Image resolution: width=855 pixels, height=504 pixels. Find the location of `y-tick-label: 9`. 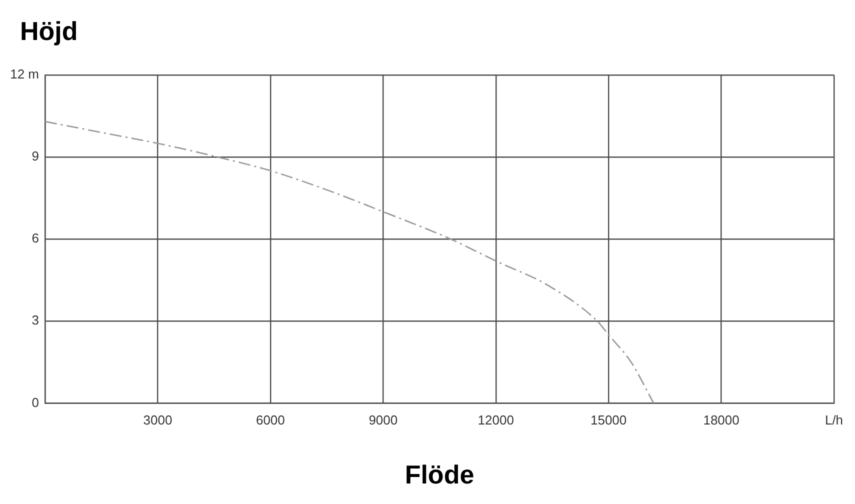

y-tick-label: 9 is located at coordinates (35, 156).